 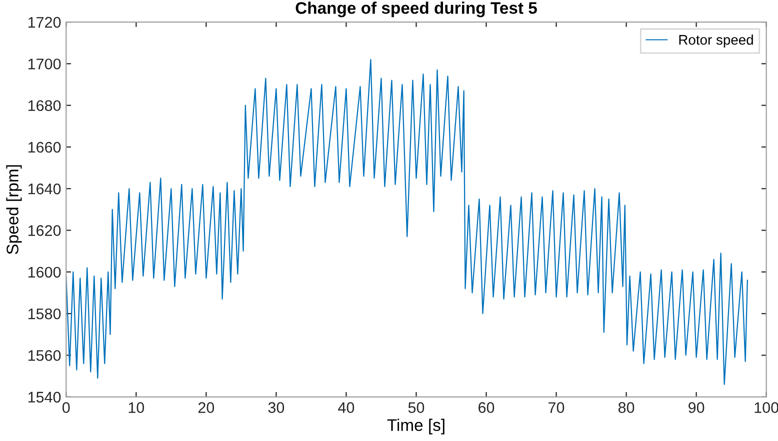 What do you see at coordinates (716, 41) in the screenshot?
I see `legend-label: Rotor speed` at bounding box center [716, 41].